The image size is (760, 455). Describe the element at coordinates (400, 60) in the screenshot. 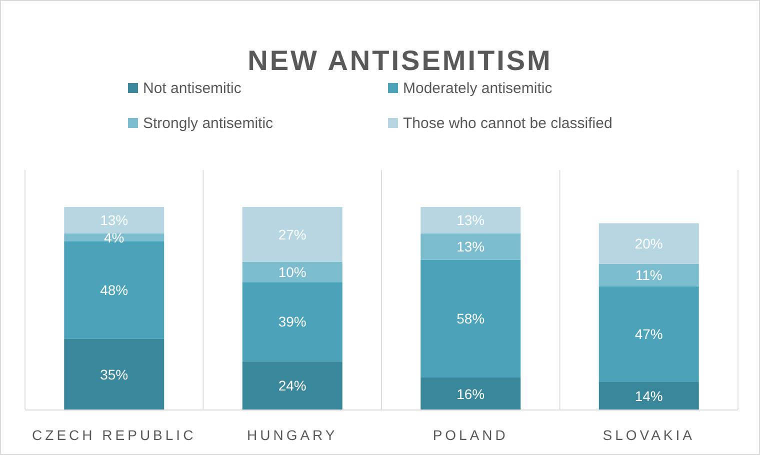

I see `chart-title: NEW ANTISEMITISM` at that location.